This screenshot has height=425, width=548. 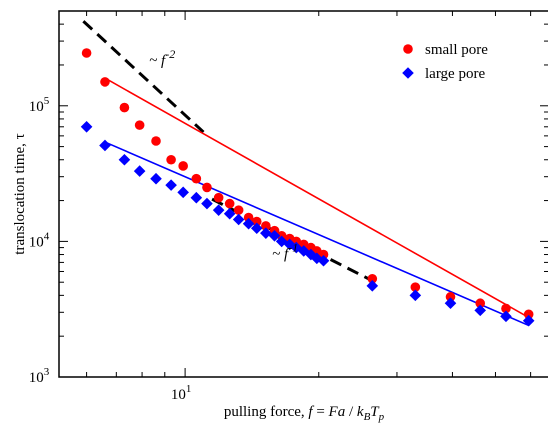 I want to click on x-tick-label: 101, so click(x=181, y=393).